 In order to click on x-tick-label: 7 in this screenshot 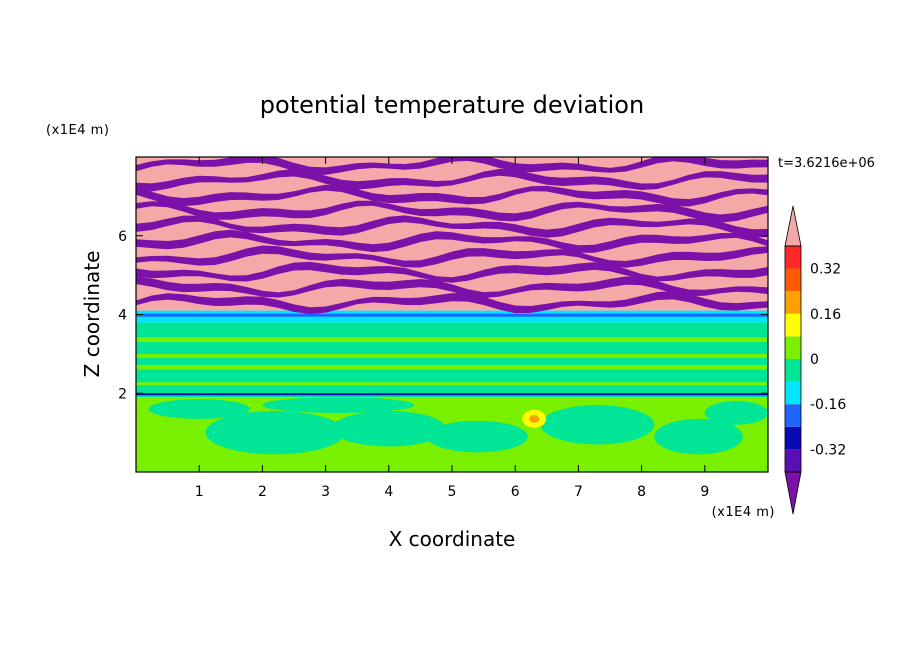, I will do `click(578, 492)`.